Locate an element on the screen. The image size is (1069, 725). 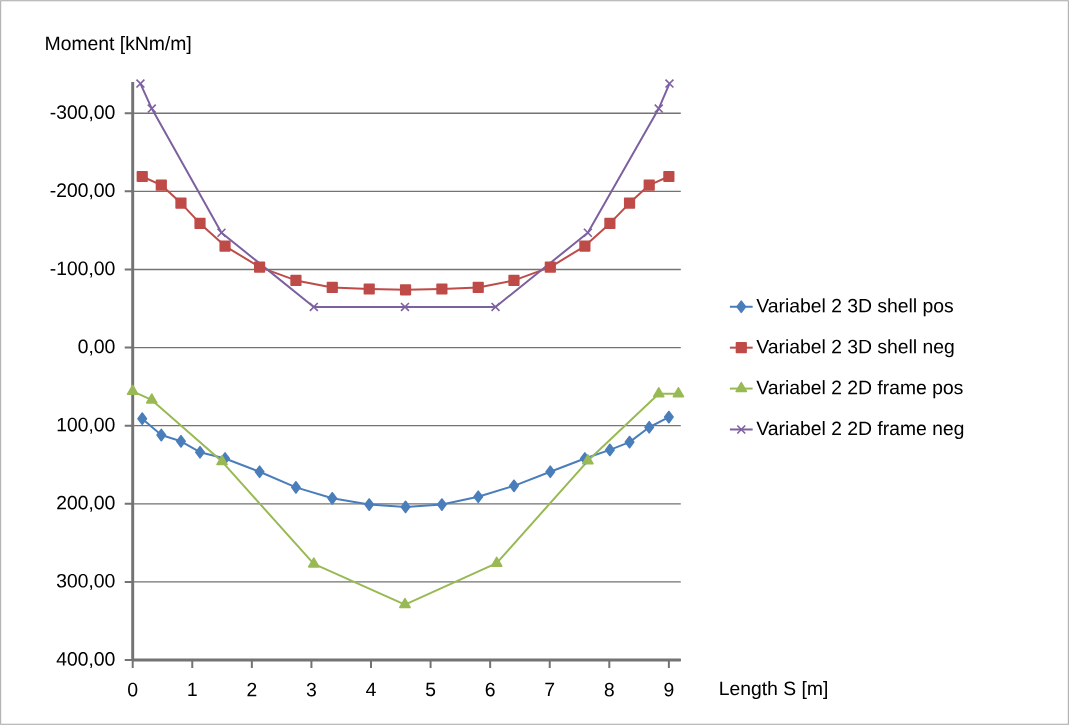
y-tick-label: -100,00 is located at coordinates (82, 269).